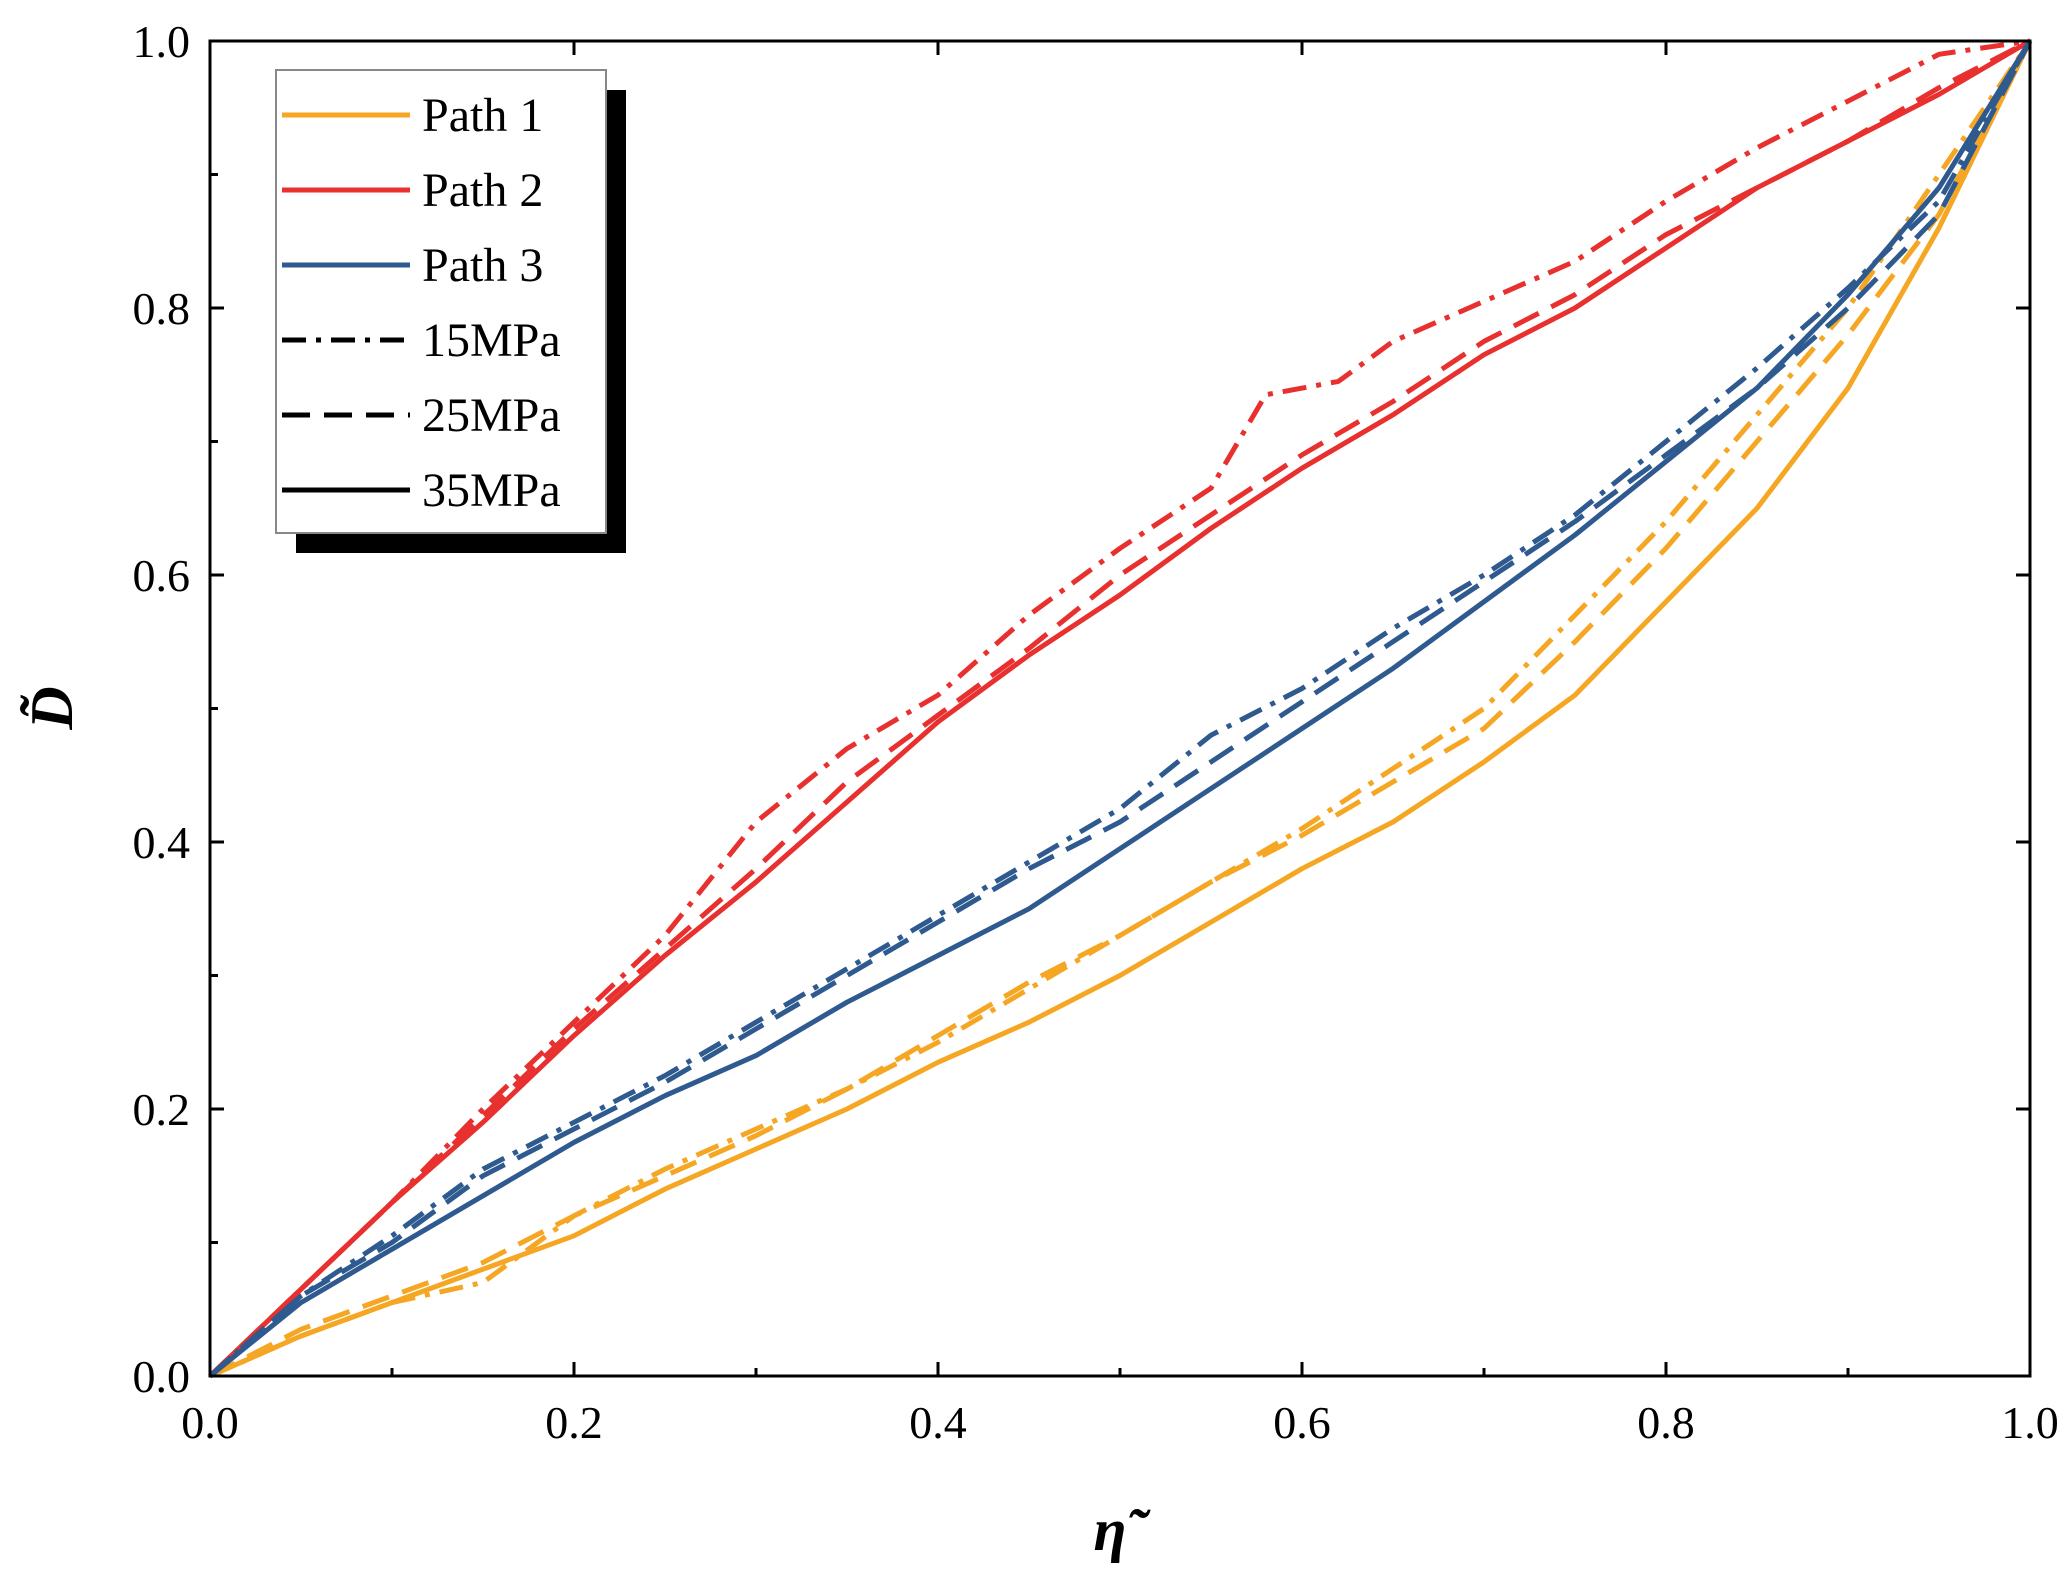  Describe the element at coordinates (2030, 1422) in the screenshot. I see `x-tick-label: 1.0` at that location.